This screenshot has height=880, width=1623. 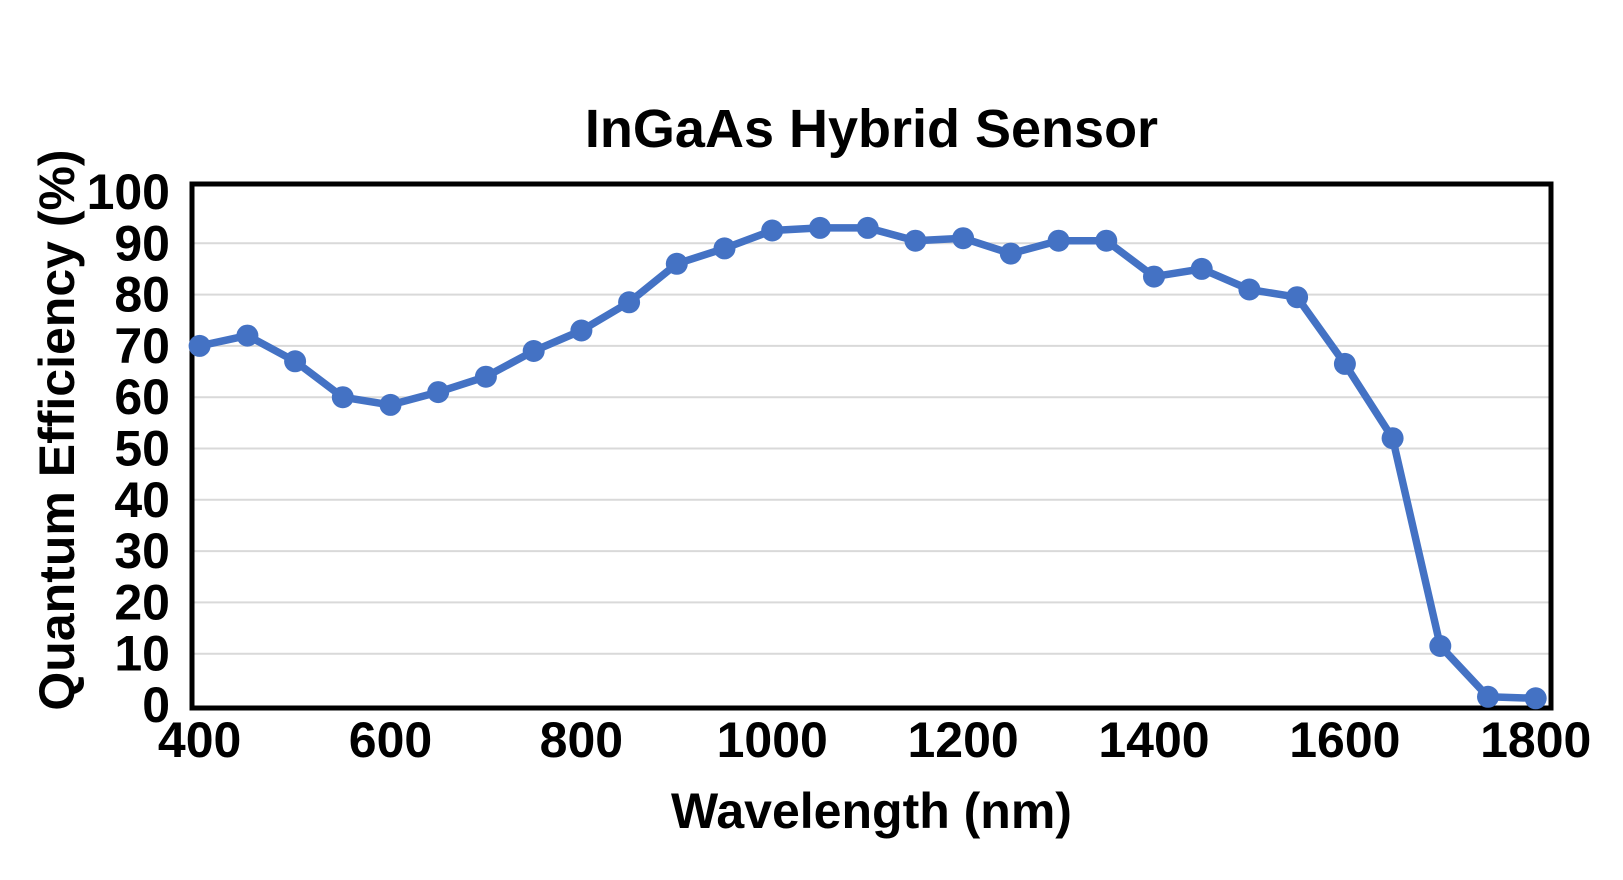 What do you see at coordinates (1535, 740) in the screenshot?
I see `x-tick-label-1800: 1800` at bounding box center [1535, 740].